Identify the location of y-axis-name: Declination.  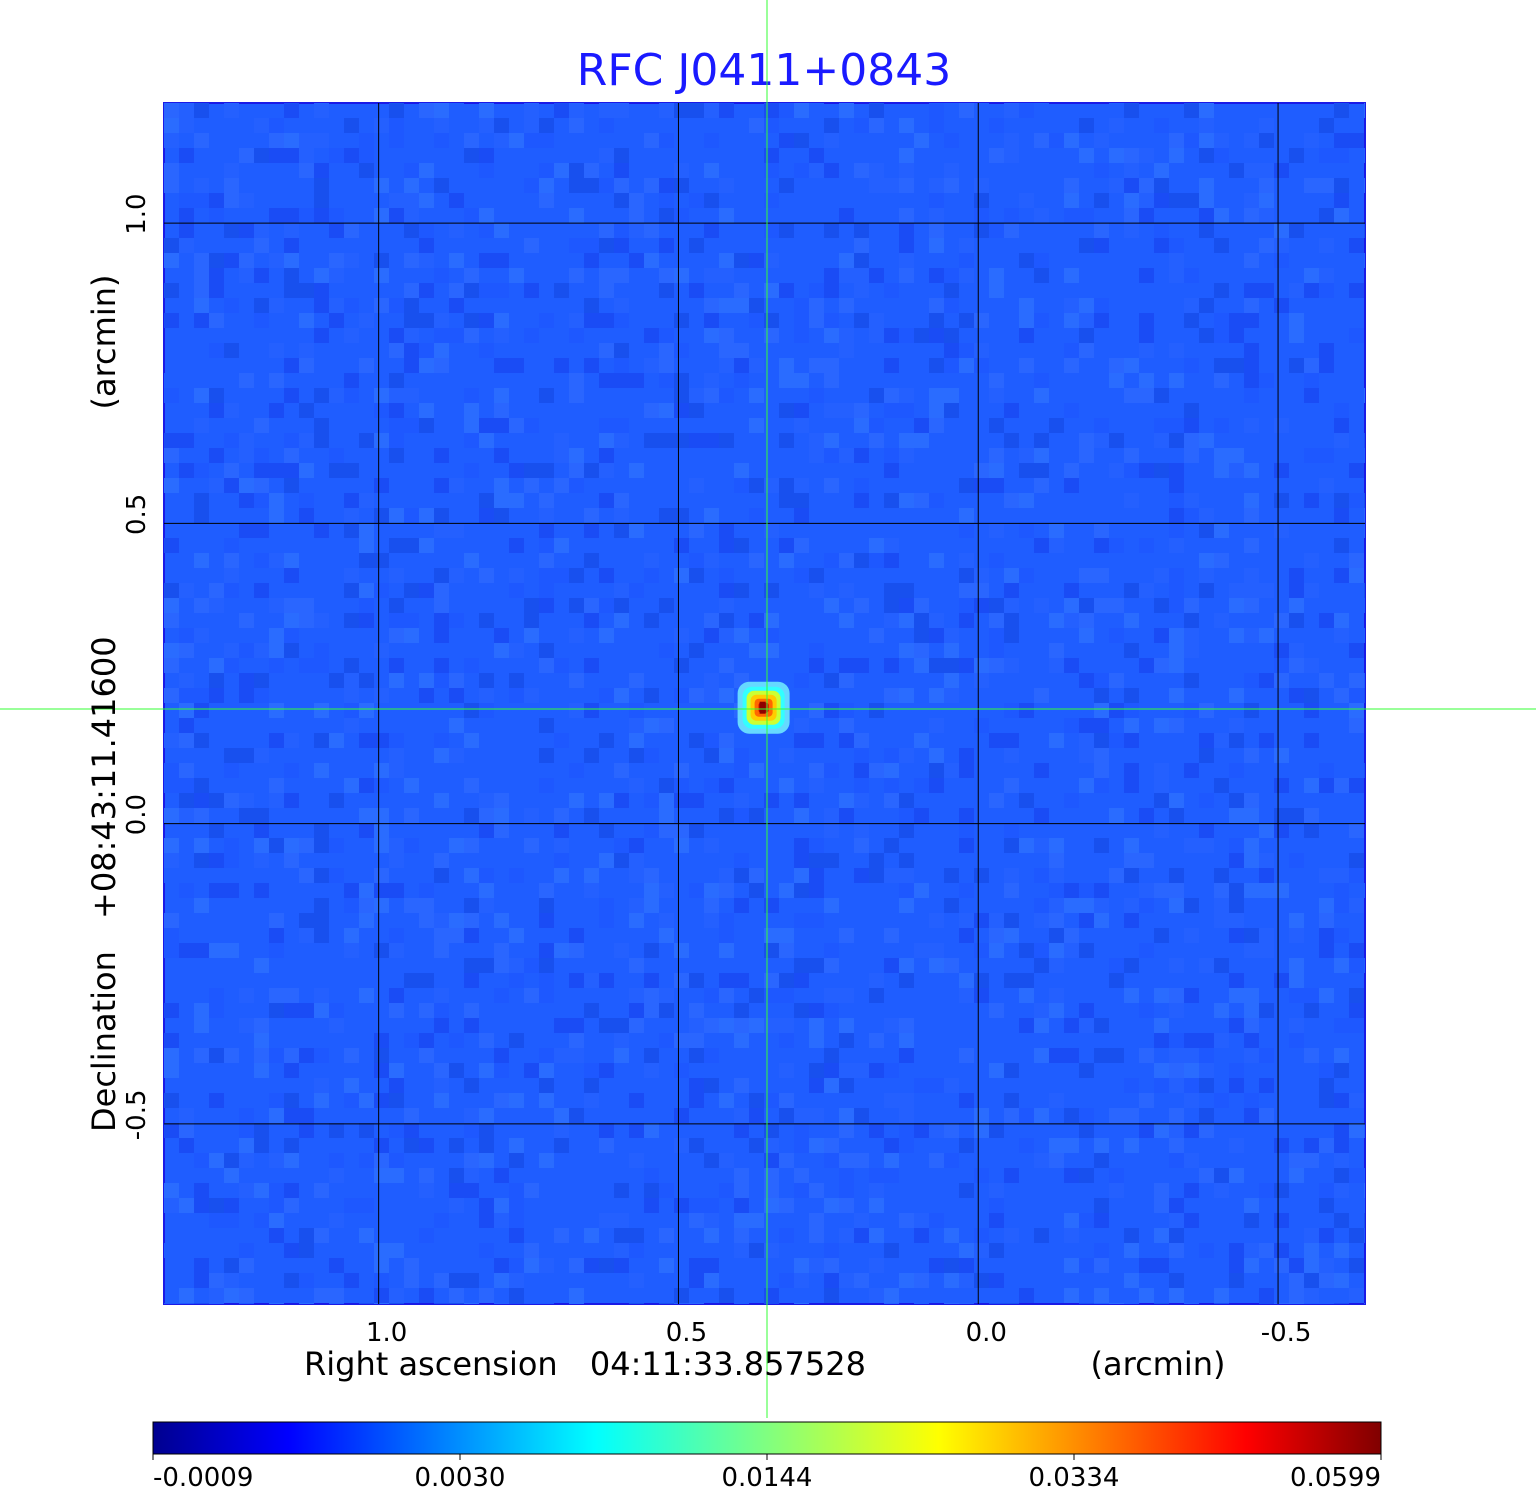
(104, 1041).